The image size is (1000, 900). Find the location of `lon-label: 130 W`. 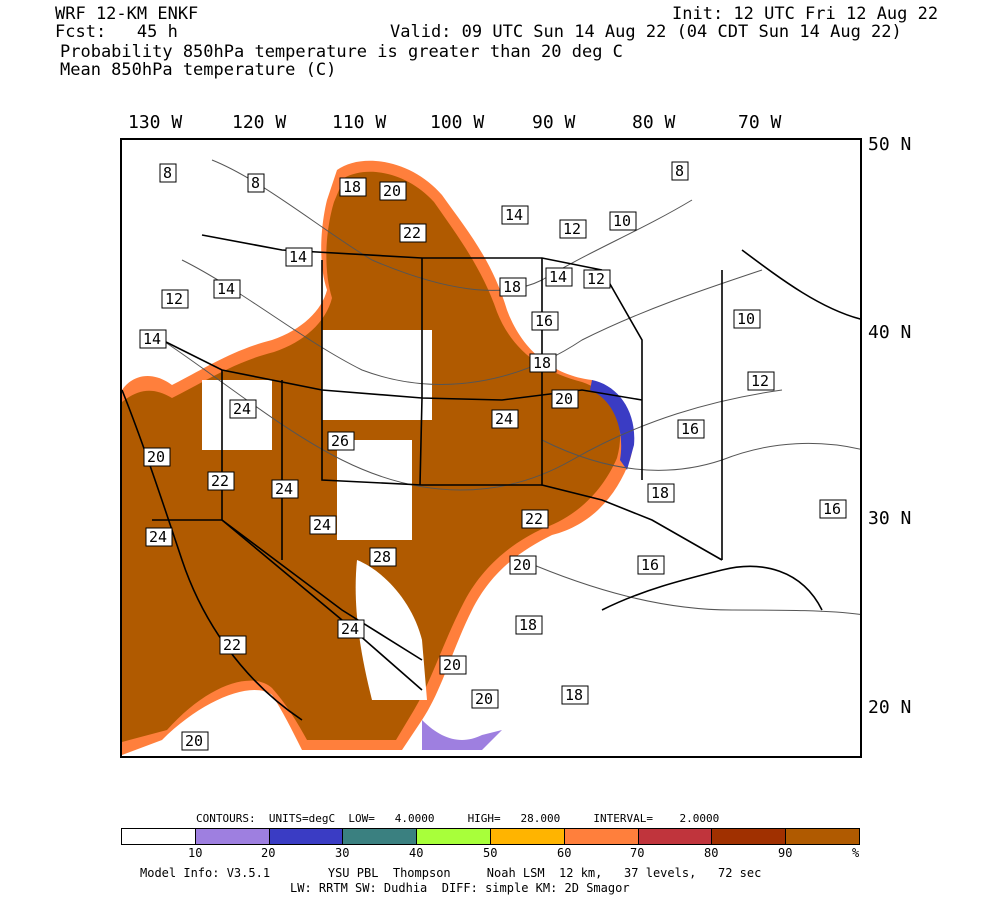

lon-label: 130 W is located at coordinates (155, 122).